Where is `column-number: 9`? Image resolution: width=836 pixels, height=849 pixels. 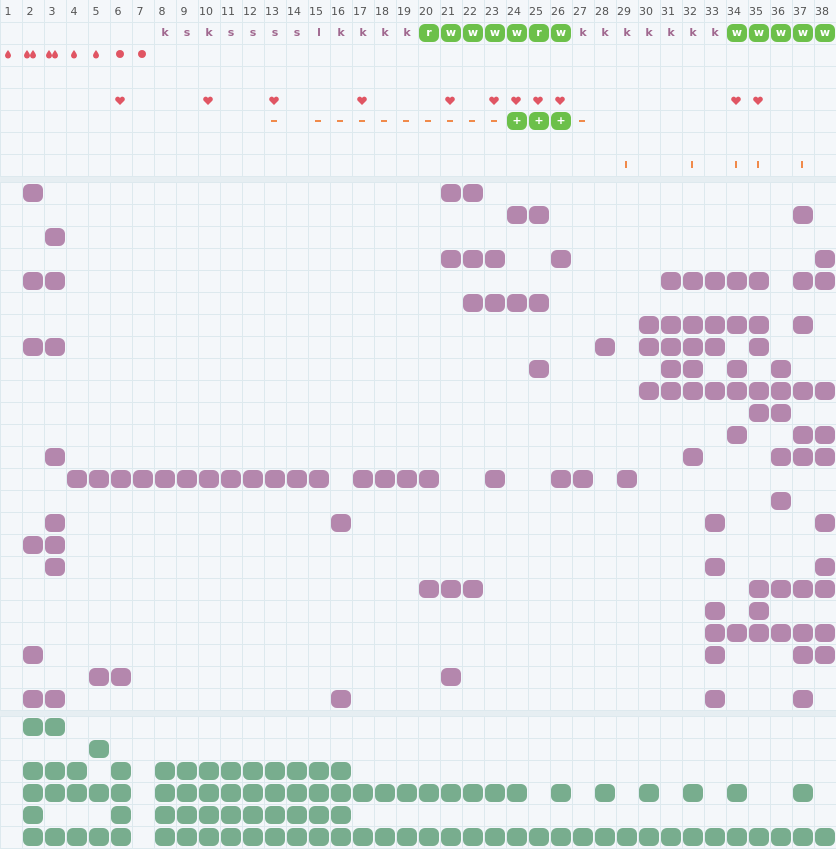
column-number: 9 is located at coordinates (184, 11).